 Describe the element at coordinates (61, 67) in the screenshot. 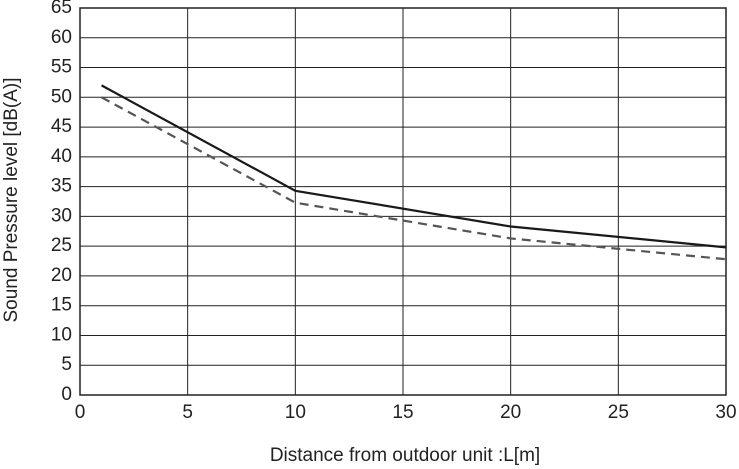

I see `y-tick-label: 55` at that location.